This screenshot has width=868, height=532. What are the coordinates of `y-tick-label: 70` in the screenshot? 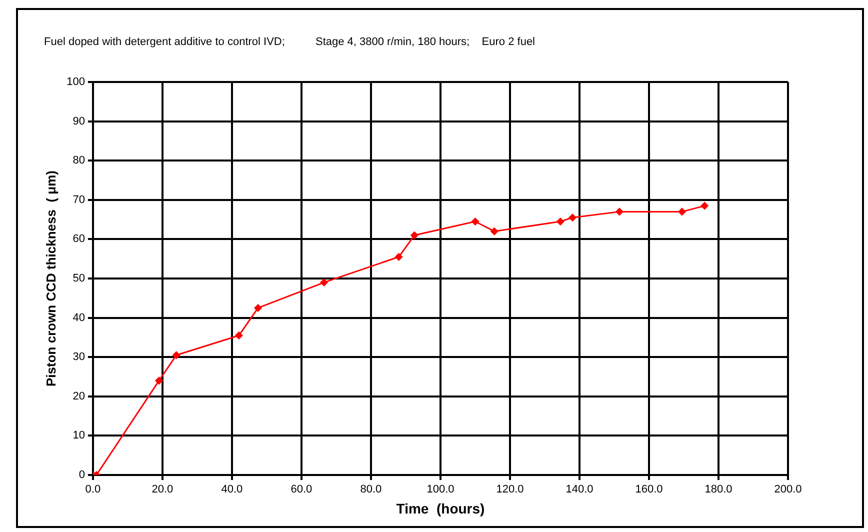 It's located at (78, 200).